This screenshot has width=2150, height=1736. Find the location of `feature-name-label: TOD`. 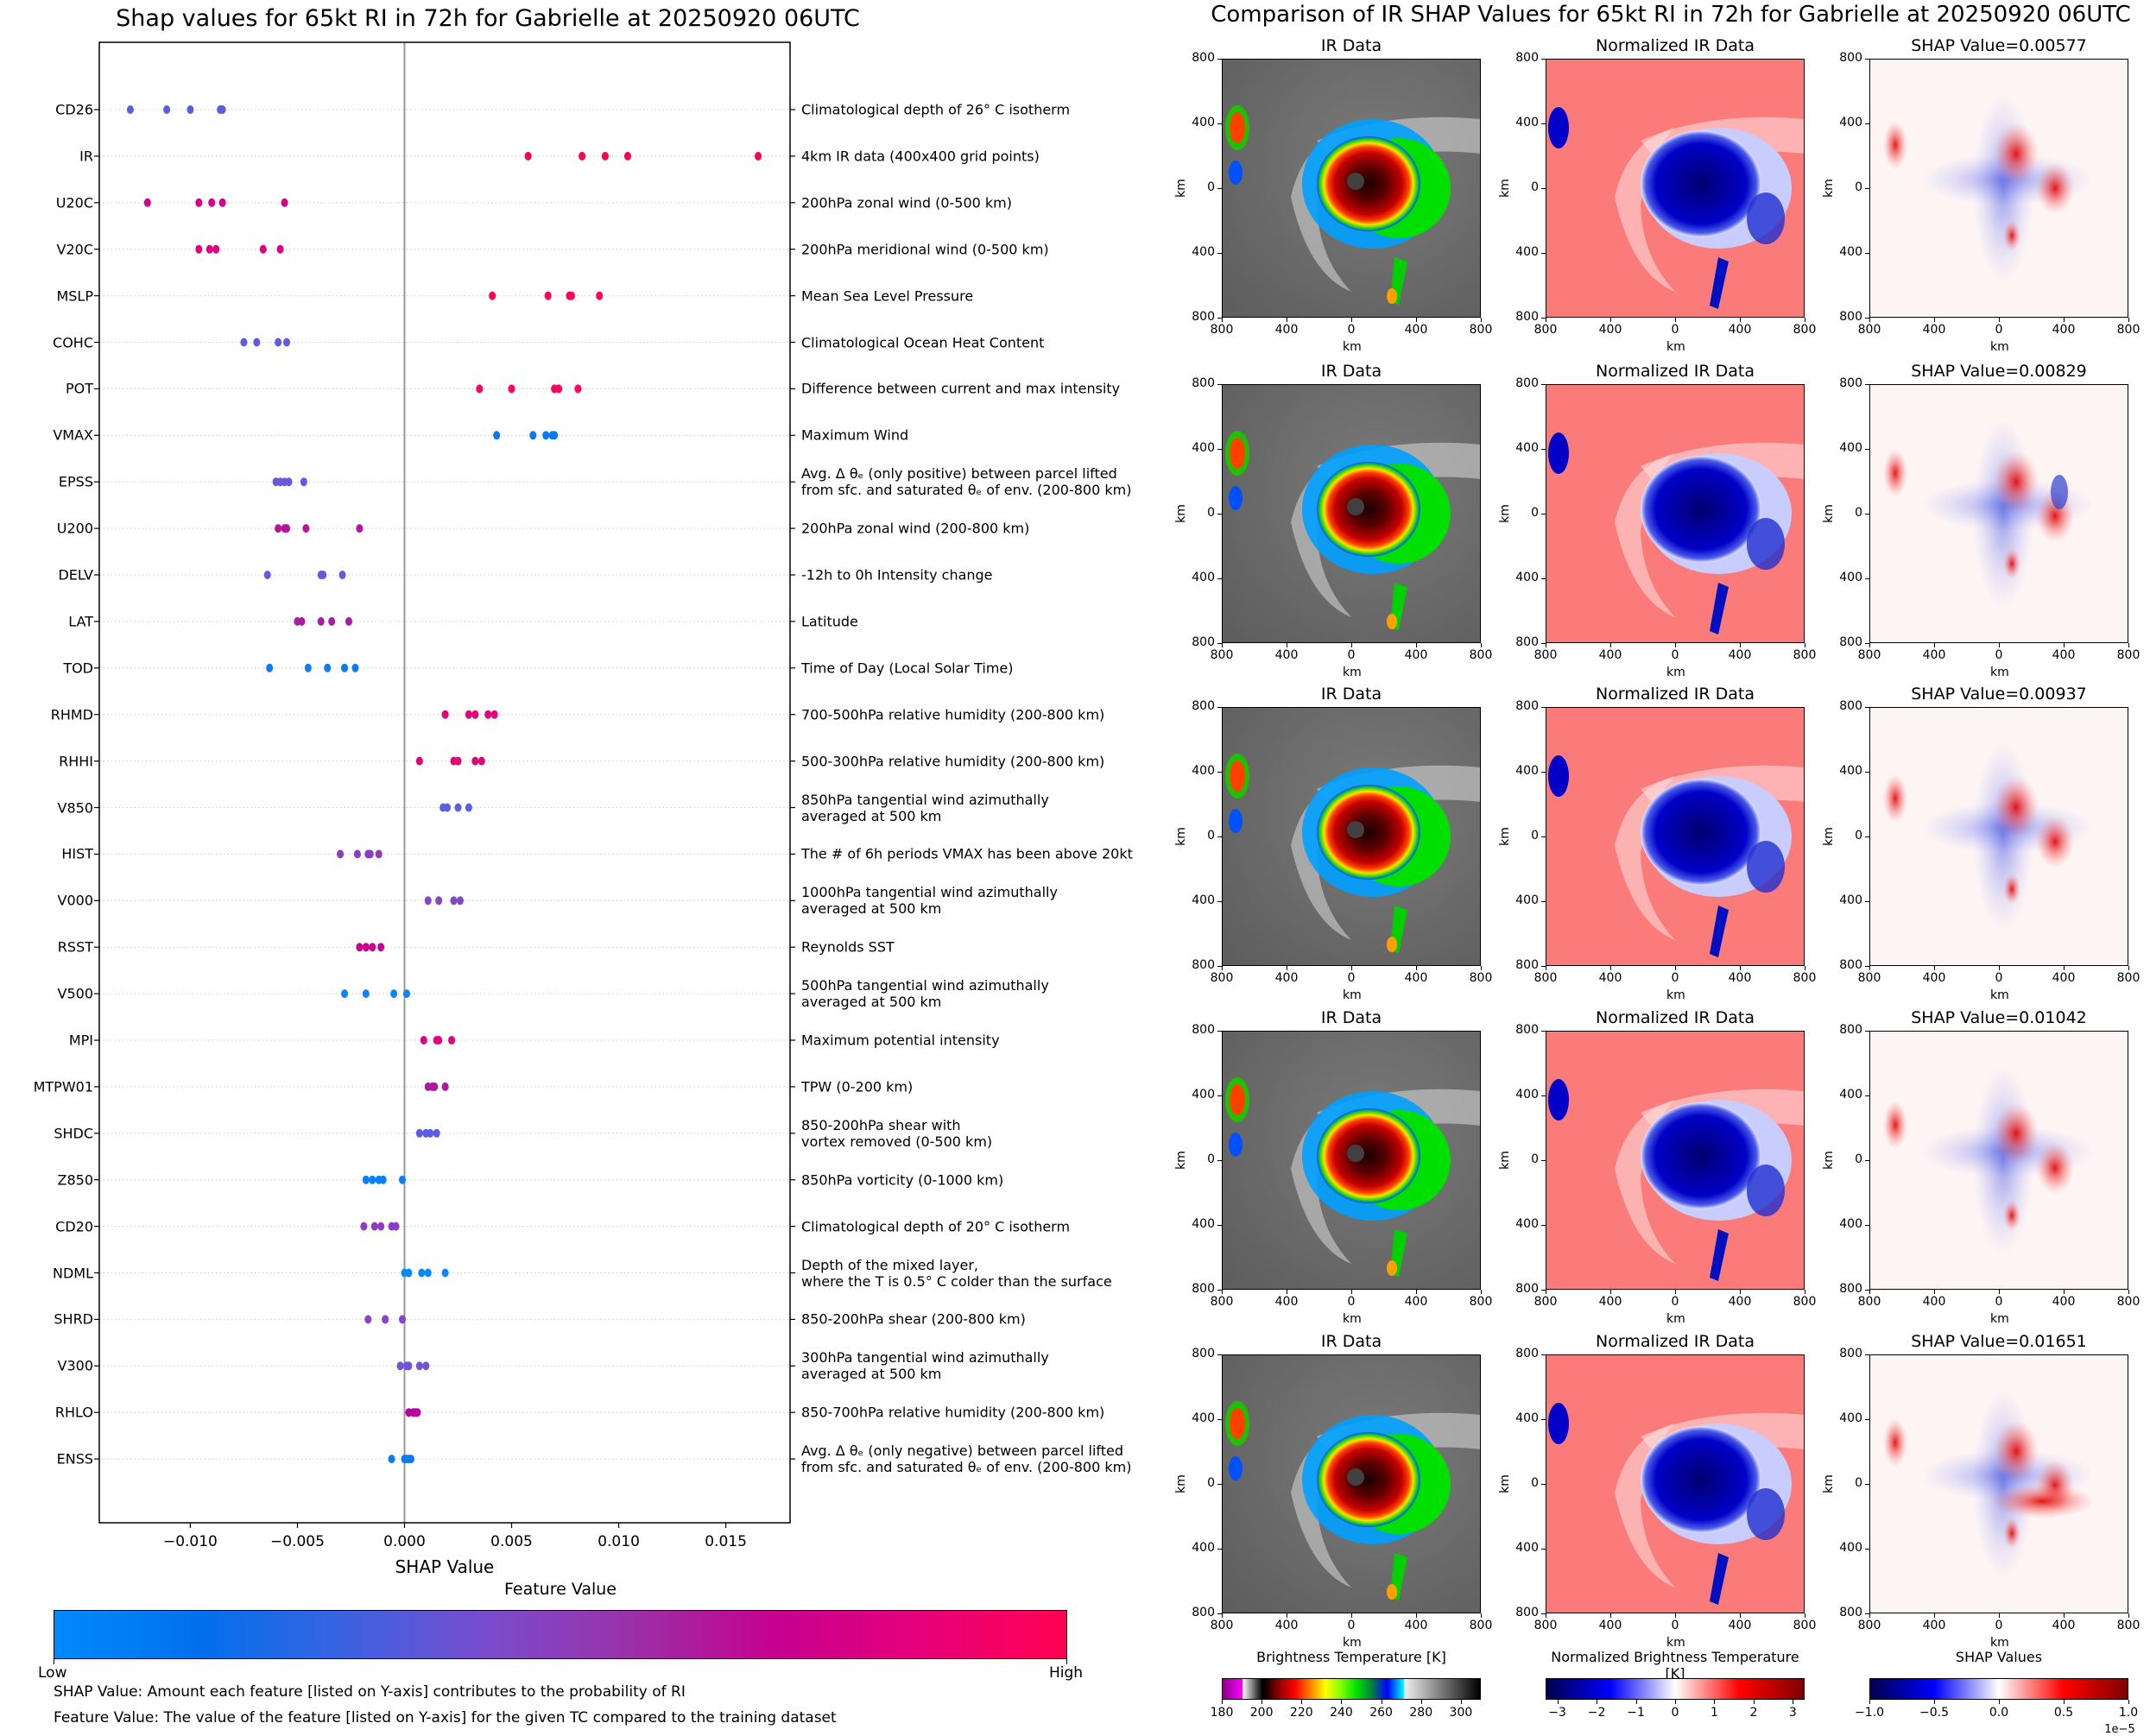

feature-name-label: TOD is located at coordinates (78, 668).